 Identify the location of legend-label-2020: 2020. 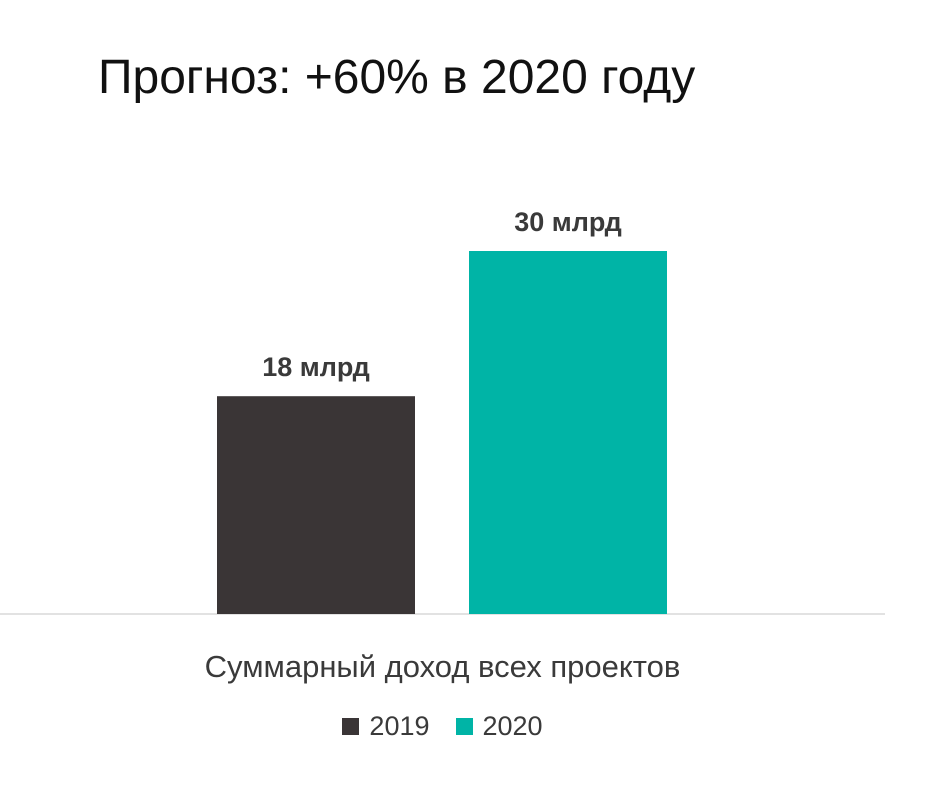
(512, 726).